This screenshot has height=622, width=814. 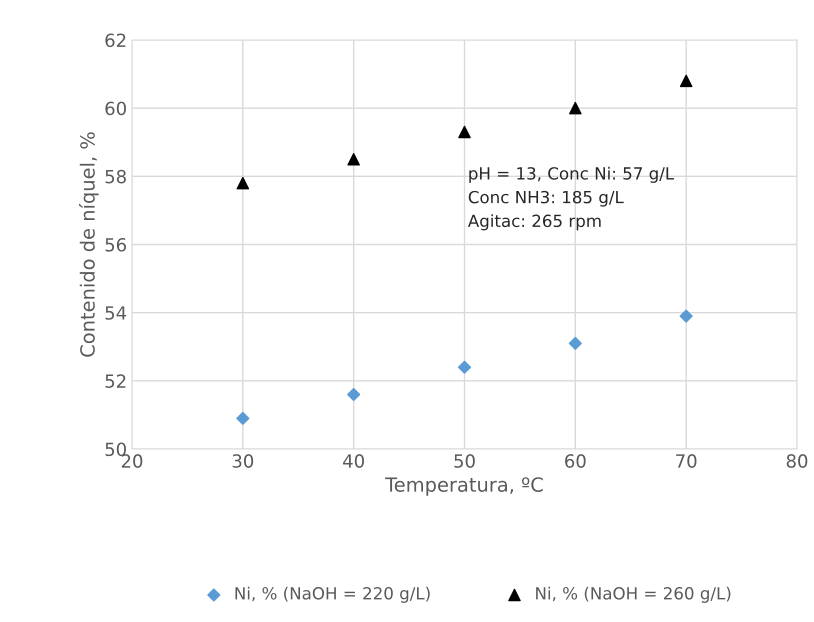 What do you see at coordinates (243, 461) in the screenshot?
I see `x-tick-label: 30` at bounding box center [243, 461].